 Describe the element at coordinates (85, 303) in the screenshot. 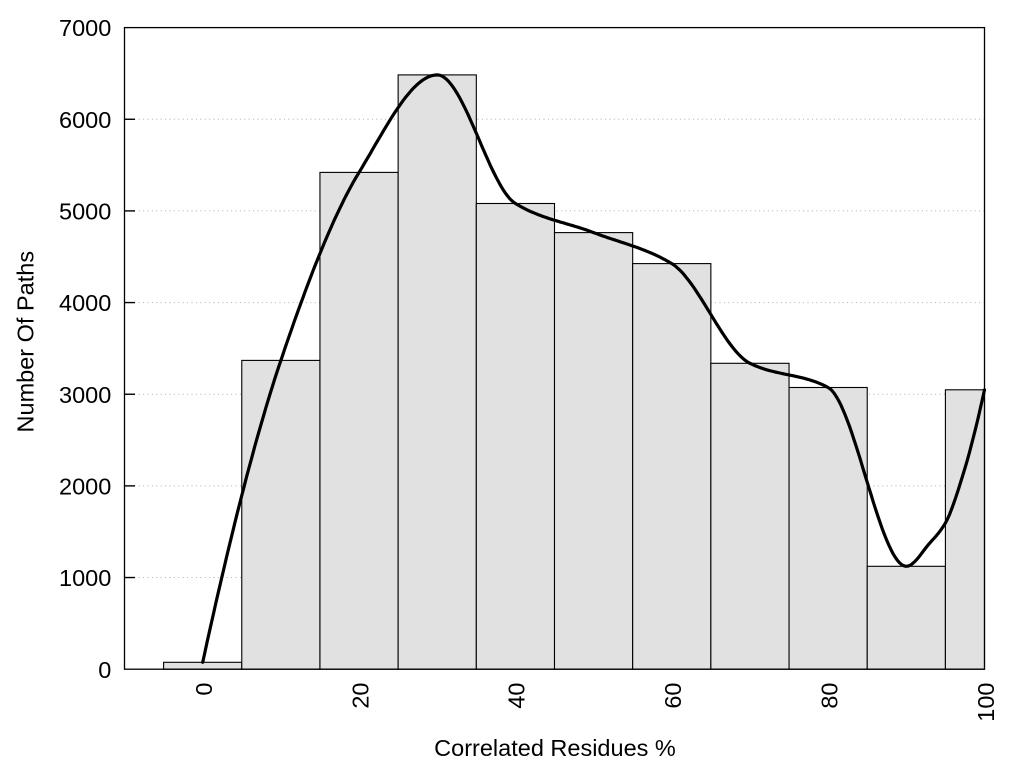

I see `svg-text: 4000` at that location.